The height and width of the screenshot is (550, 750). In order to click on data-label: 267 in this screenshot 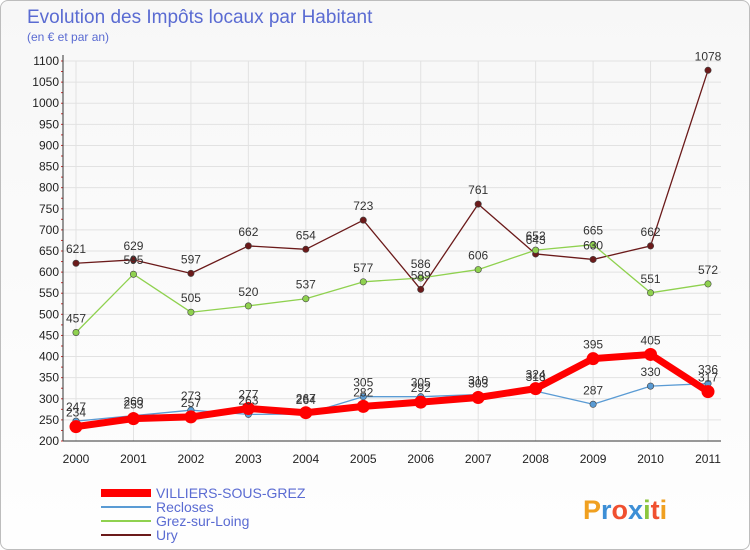, I will do `click(306, 399)`.